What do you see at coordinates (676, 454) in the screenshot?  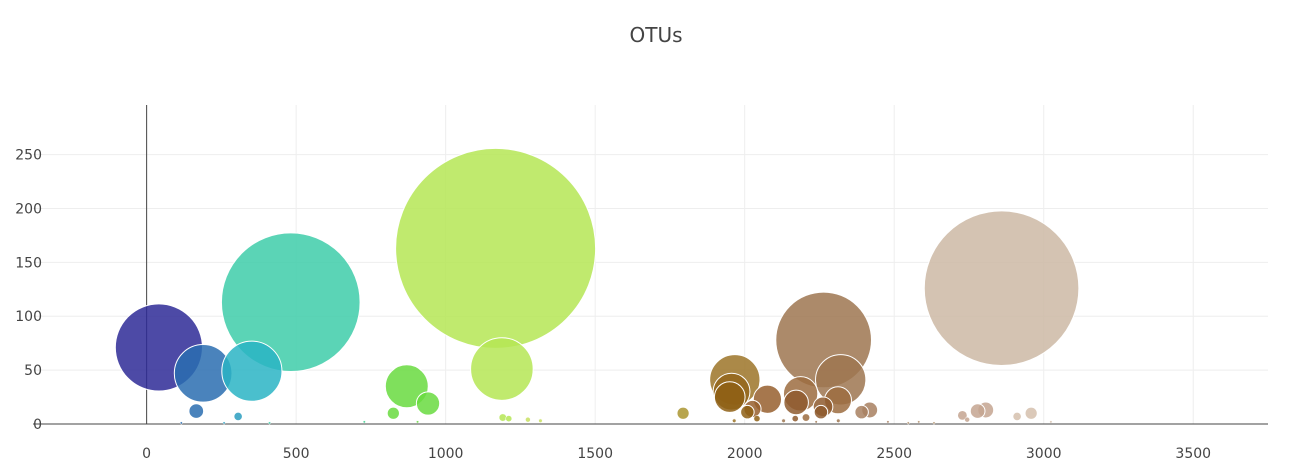 I see `x-tick-labels: 0 500 1000 1500 2000 2500 3000 3500` at bounding box center [676, 454].